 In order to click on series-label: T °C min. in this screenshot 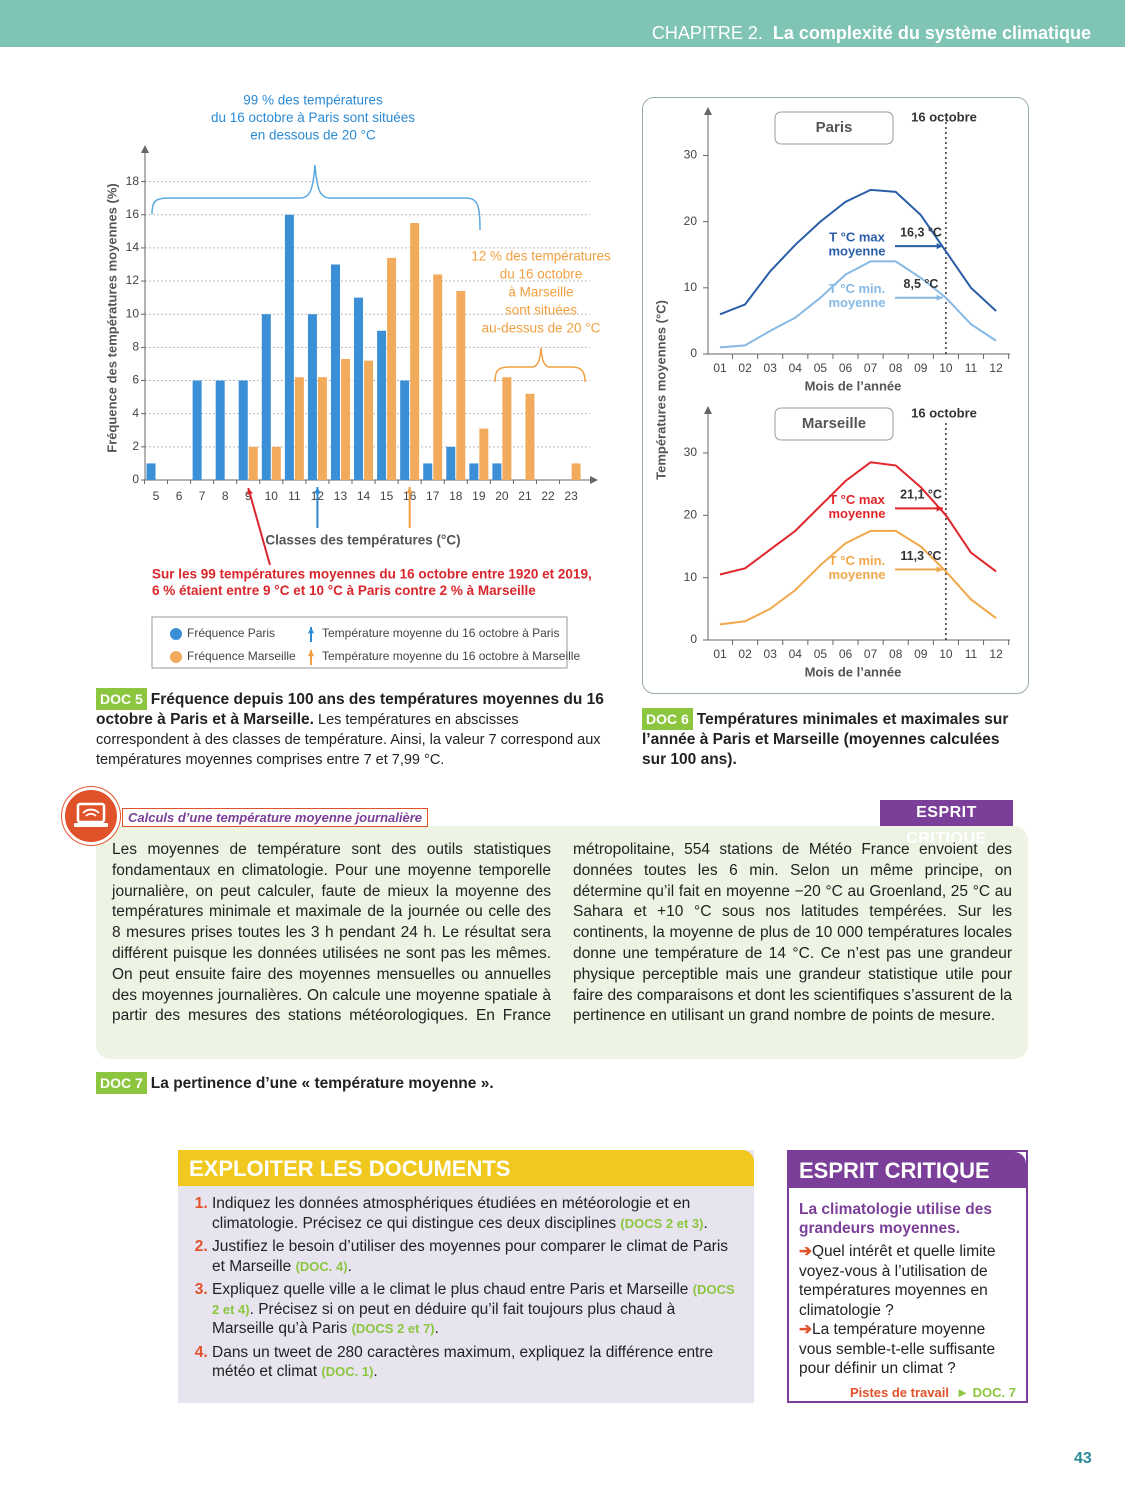, I will do `click(857, 560)`.